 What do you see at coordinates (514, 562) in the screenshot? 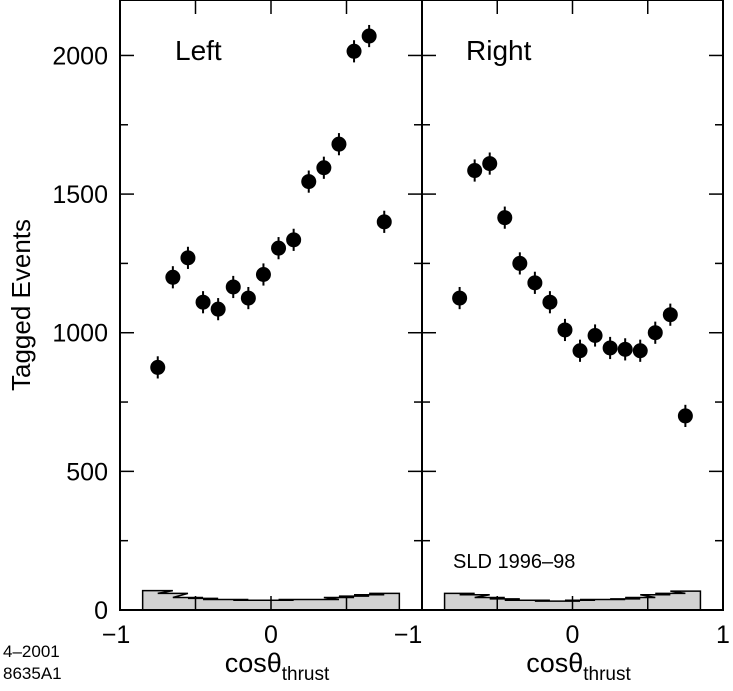
I see `sld-annotation: SLD 1996–98` at bounding box center [514, 562].